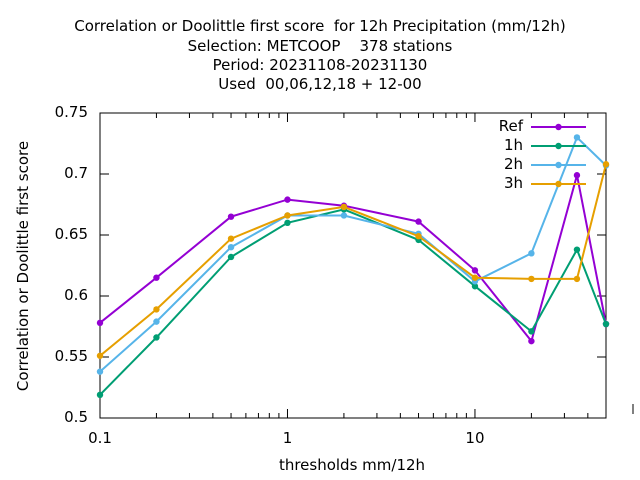 The image size is (640, 480). I want to click on y-tick-label: 0.7, so click(76, 173).